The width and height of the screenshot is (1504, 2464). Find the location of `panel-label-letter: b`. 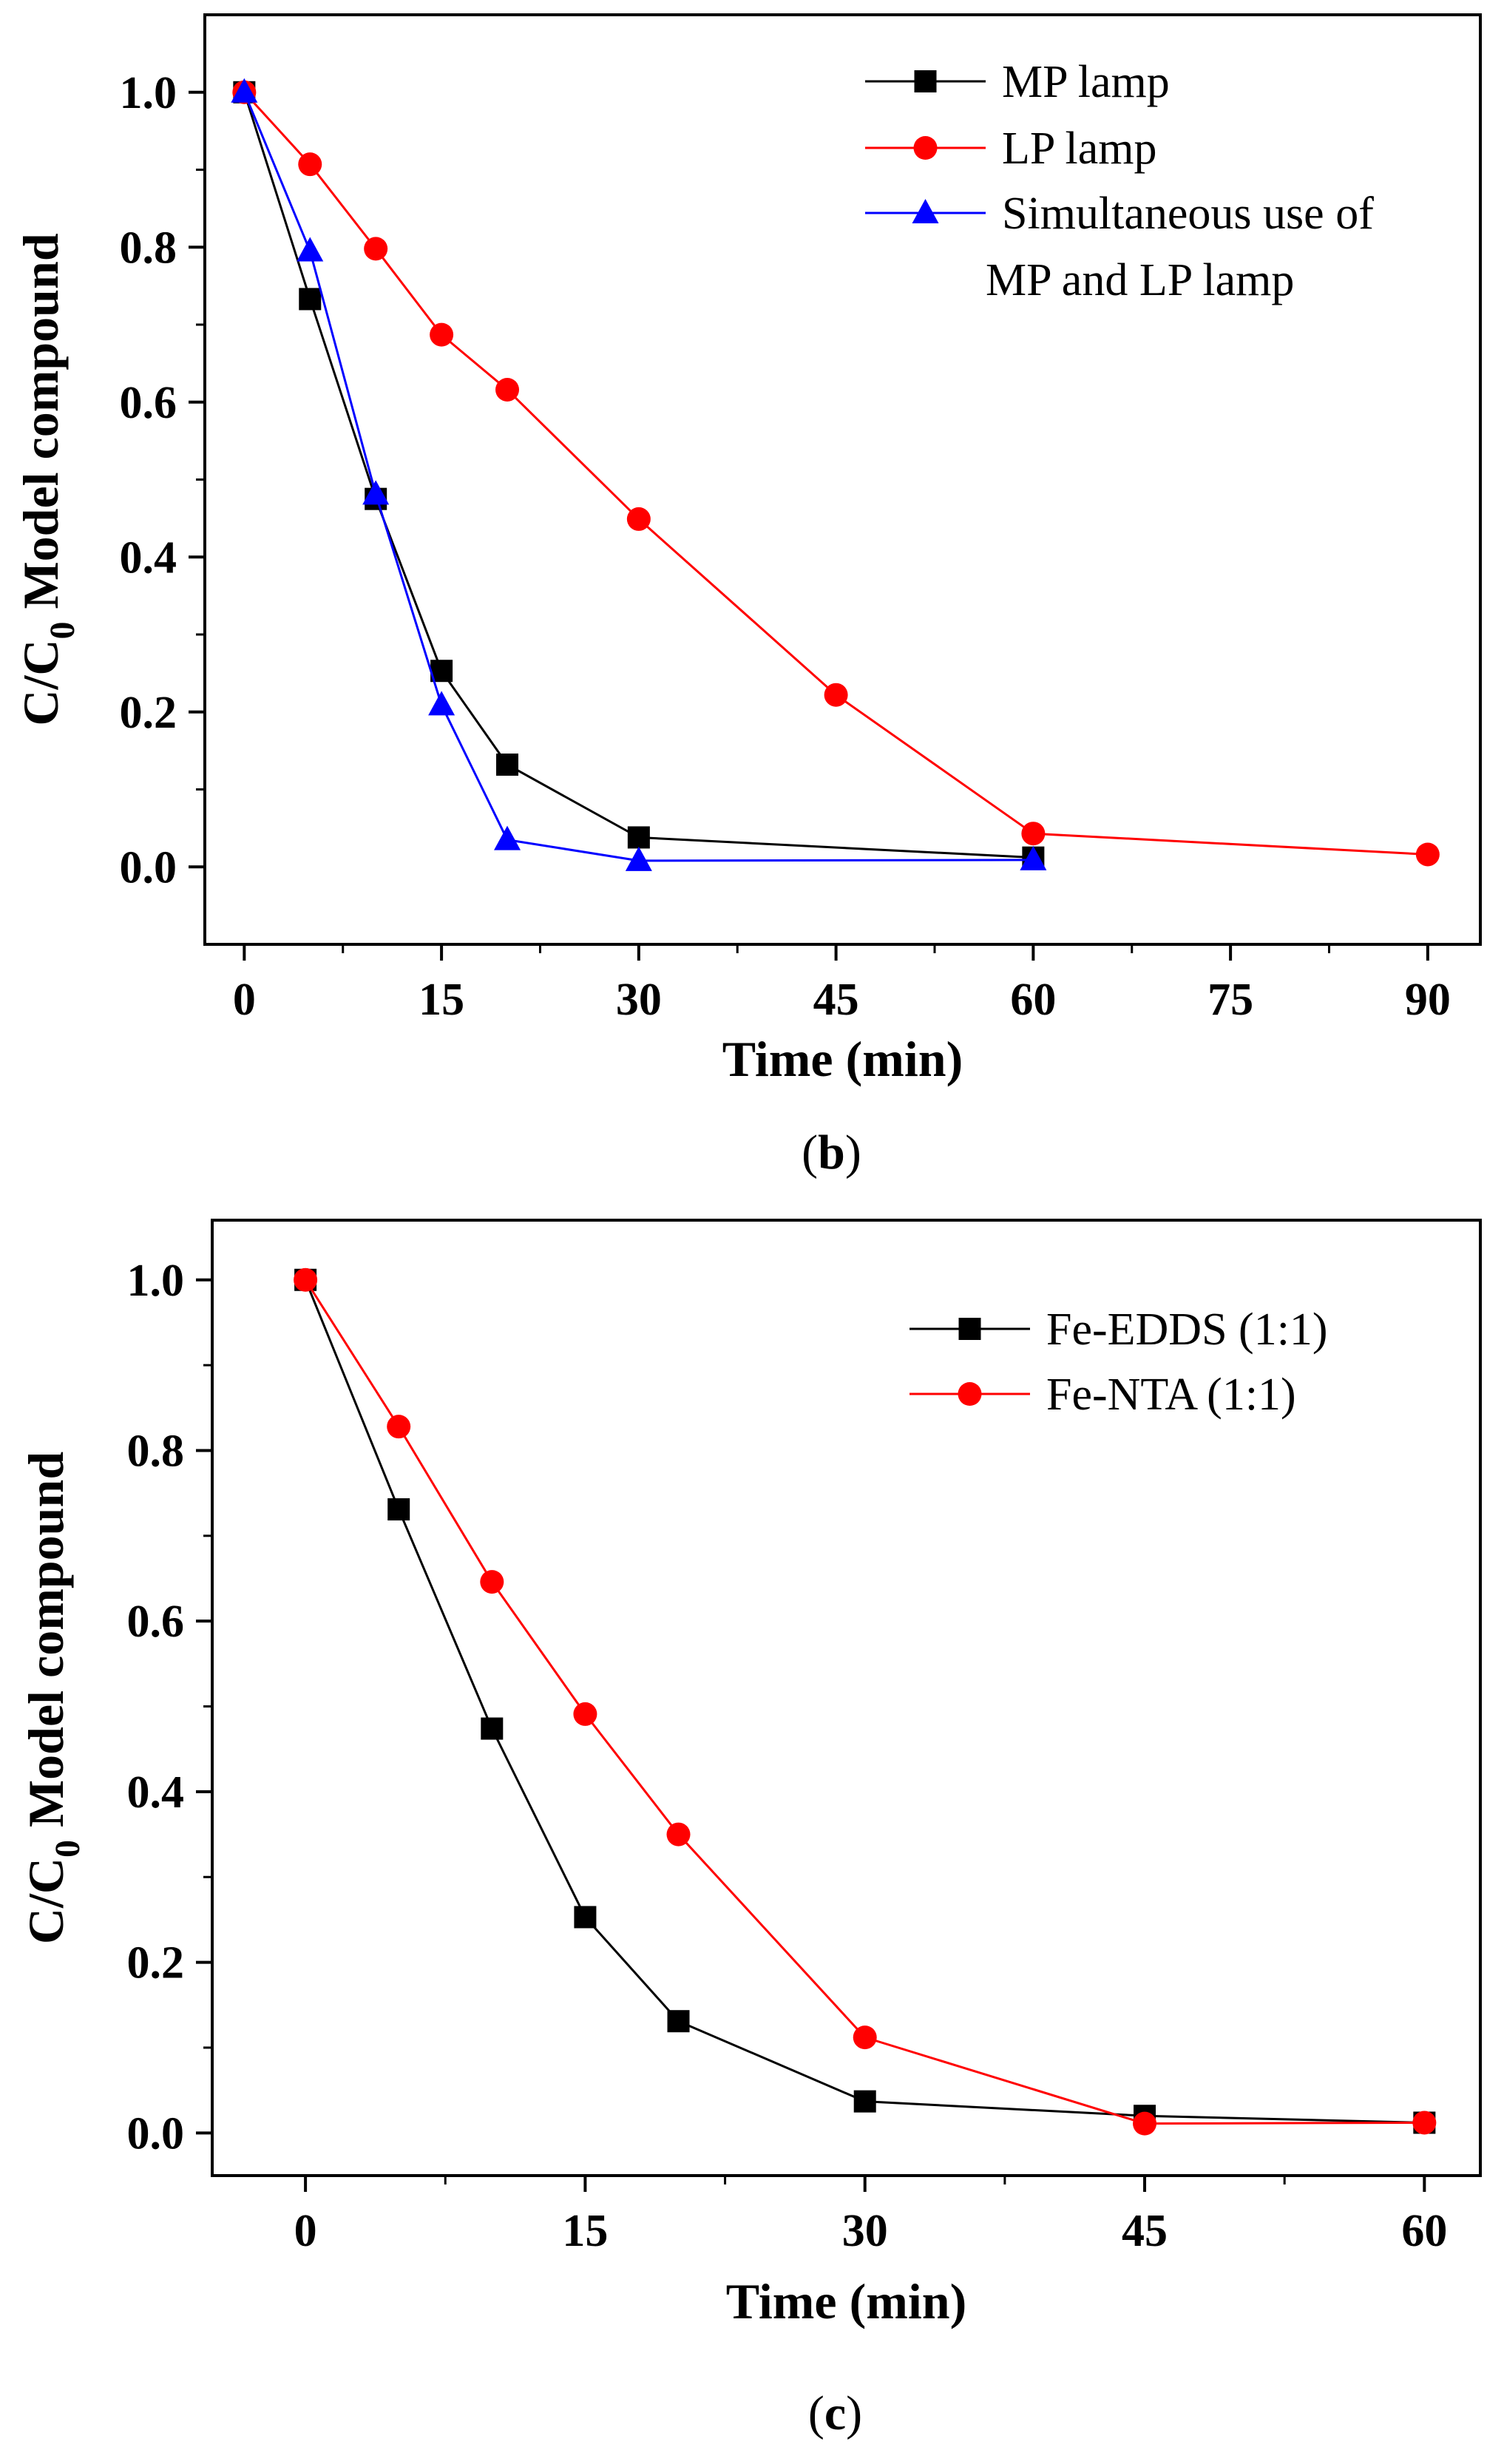

panel-label-letter: b is located at coordinates (832, 1152).